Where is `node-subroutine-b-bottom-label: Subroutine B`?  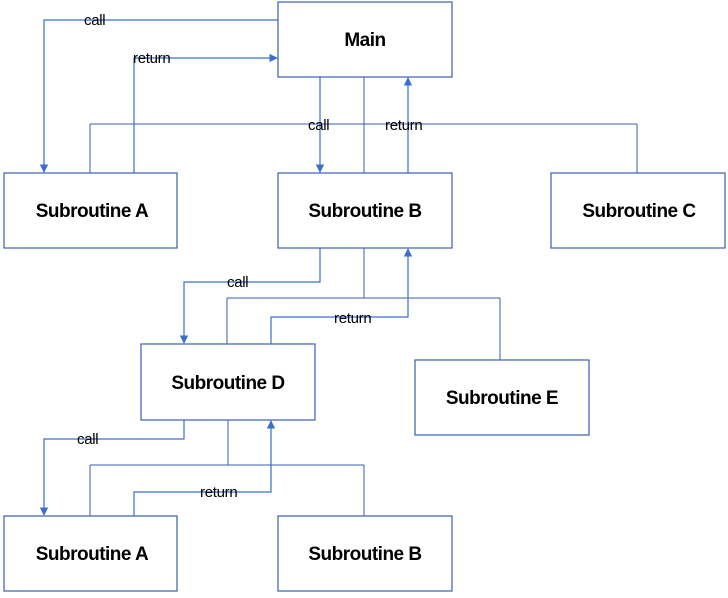
node-subroutine-b-bottom-label: Subroutine B is located at coordinates (364, 554).